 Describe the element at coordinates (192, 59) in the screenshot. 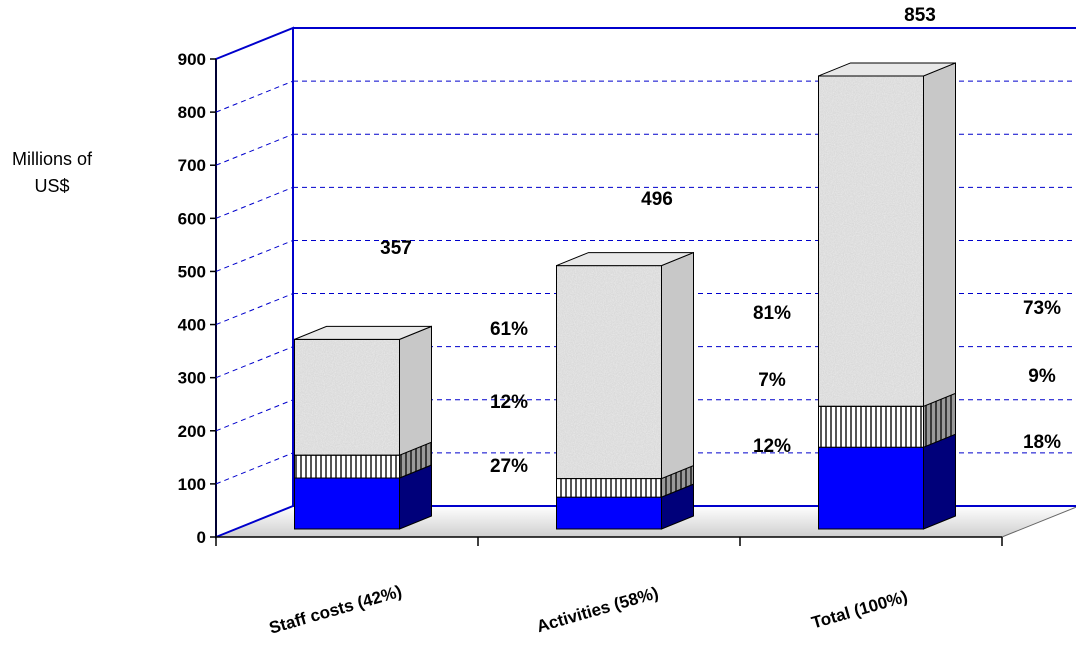

I see `y-tick-label: 900` at that location.